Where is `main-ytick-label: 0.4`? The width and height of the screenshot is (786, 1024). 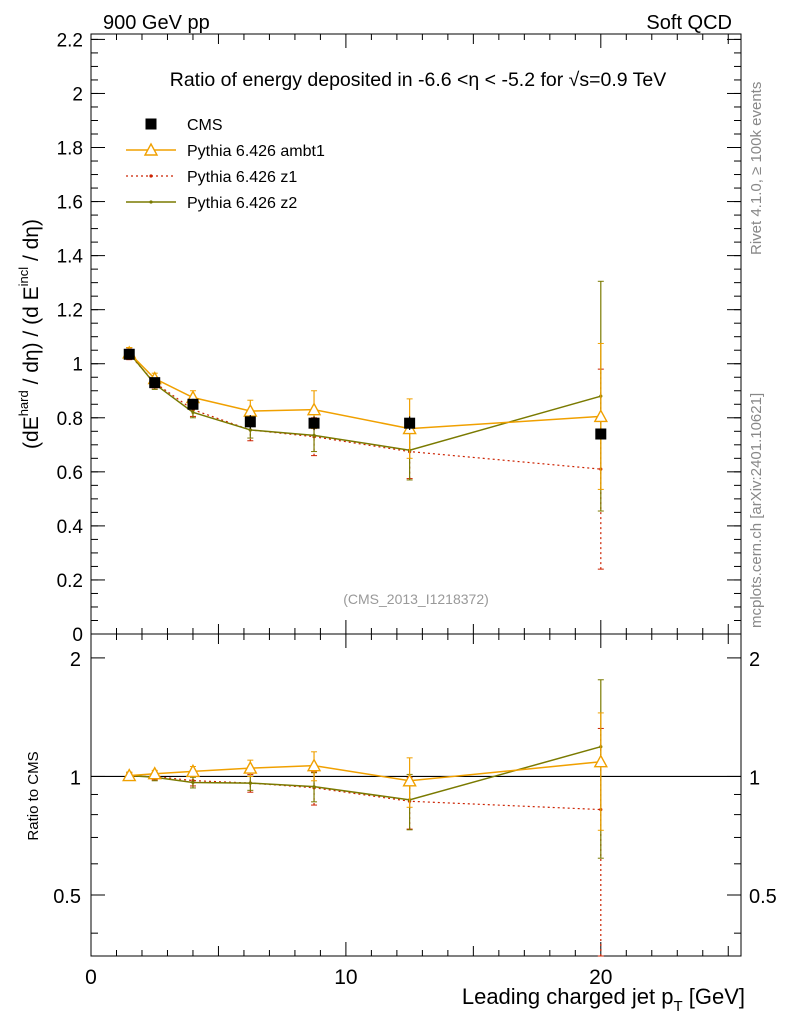 main-ytick-label: 0.4 is located at coordinates (70, 527).